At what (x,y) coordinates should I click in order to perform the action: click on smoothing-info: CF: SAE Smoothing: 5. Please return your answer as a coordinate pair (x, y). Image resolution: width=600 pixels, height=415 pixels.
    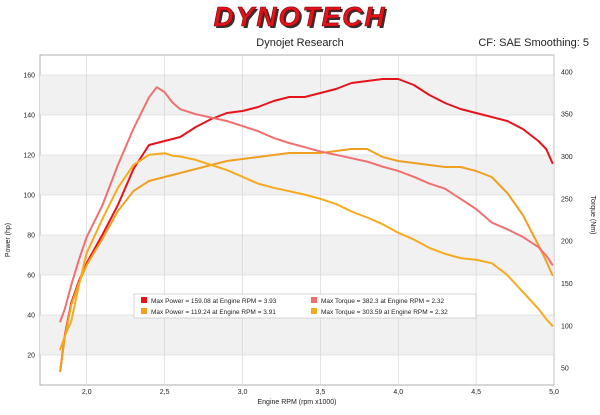
    Looking at the image, I should click on (533, 43).